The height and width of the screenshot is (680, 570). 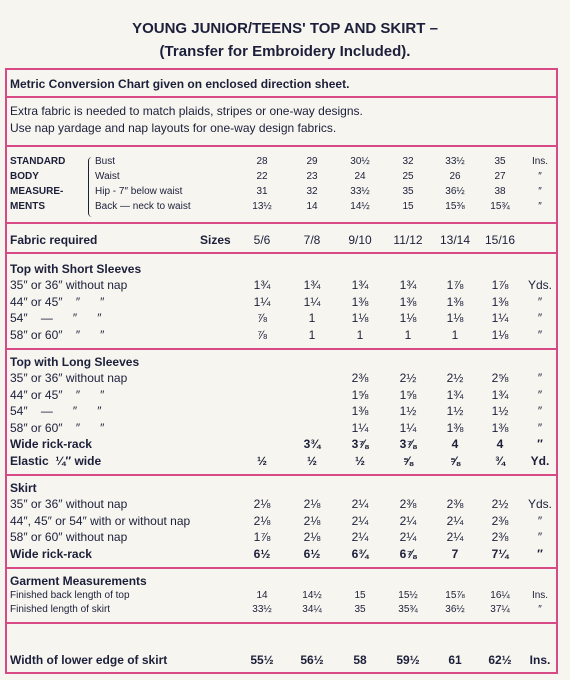 What do you see at coordinates (360, 176) in the screenshot?
I see `cell-value: 24` at bounding box center [360, 176].